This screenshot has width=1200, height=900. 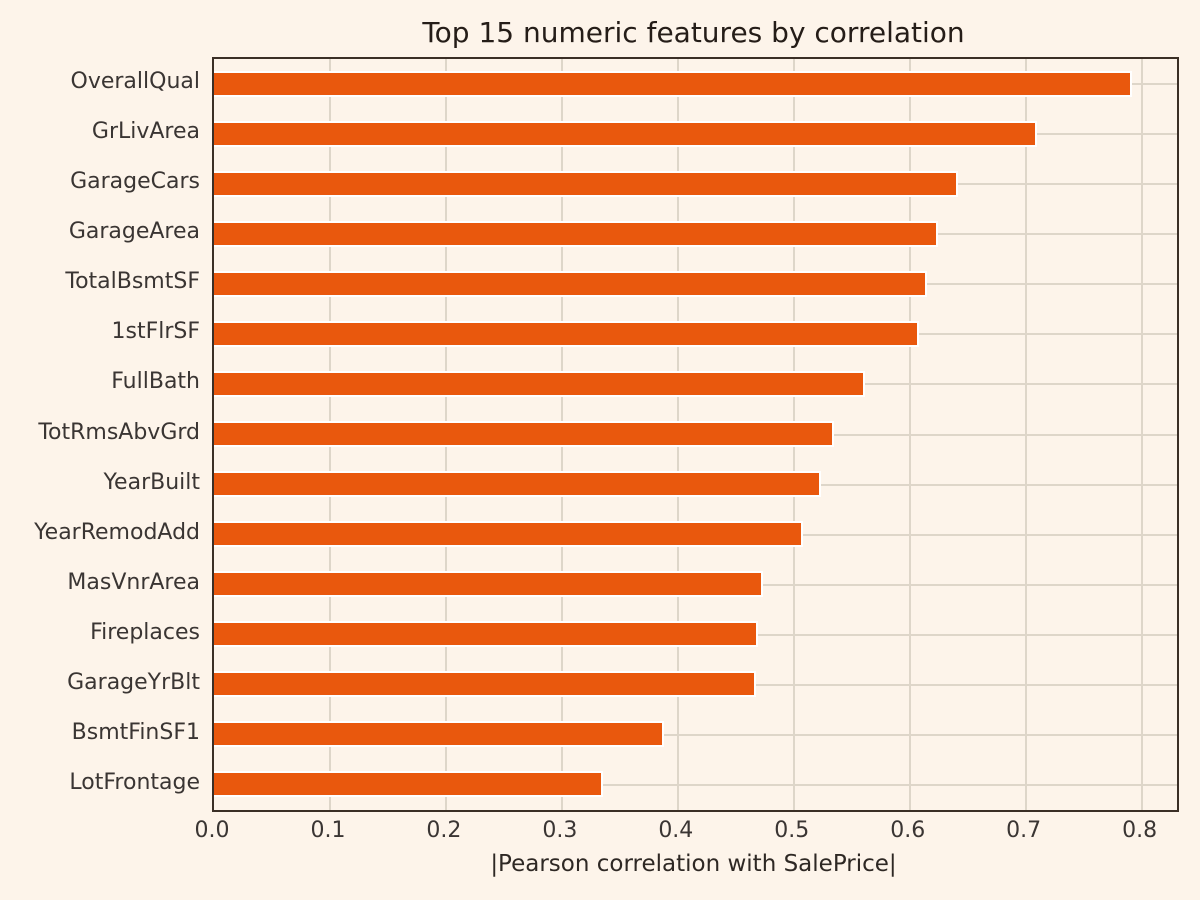 What do you see at coordinates (444, 830) in the screenshot?
I see `x-tick-label-0.2: 0.2` at bounding box center [444, 830].